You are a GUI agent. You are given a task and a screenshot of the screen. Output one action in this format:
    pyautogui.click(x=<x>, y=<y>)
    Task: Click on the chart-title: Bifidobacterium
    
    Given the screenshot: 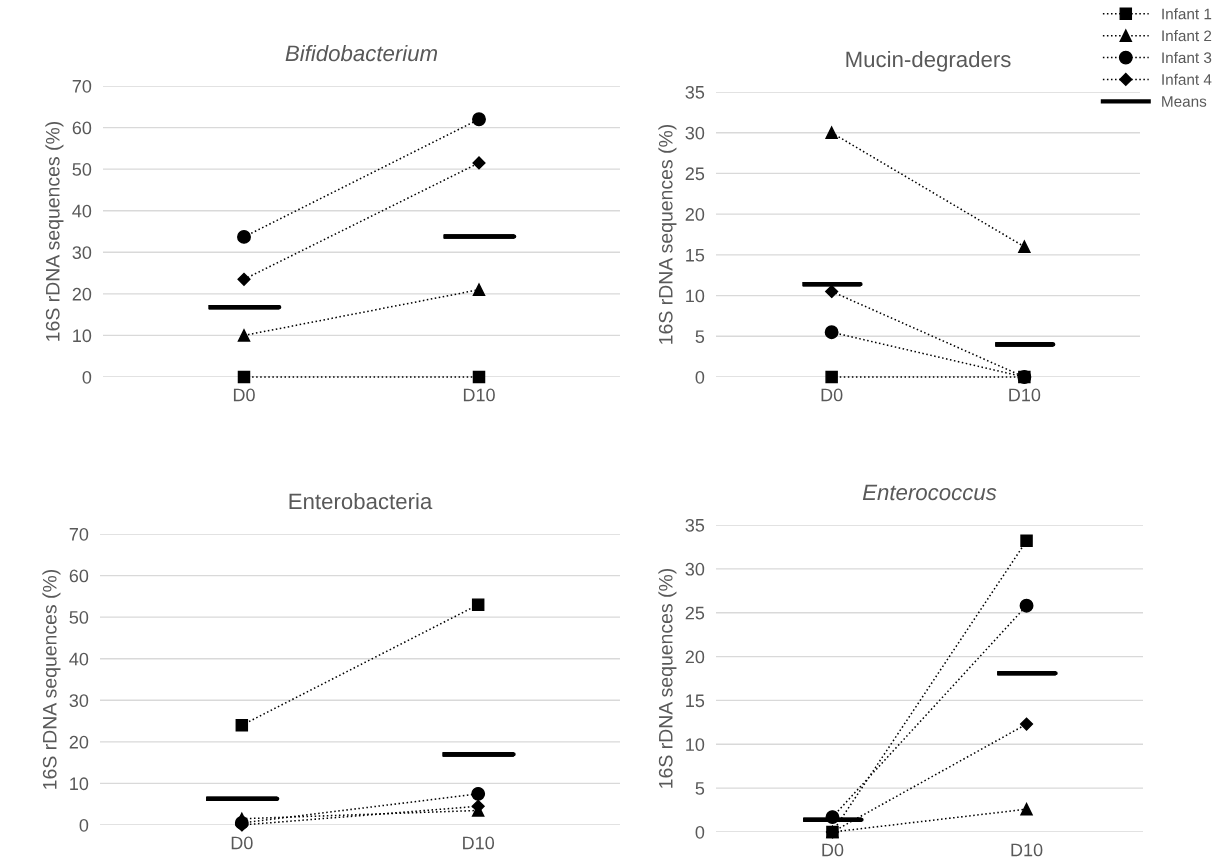 What is the action you would take?
    pyautogui.click(x=361, y=53)
    